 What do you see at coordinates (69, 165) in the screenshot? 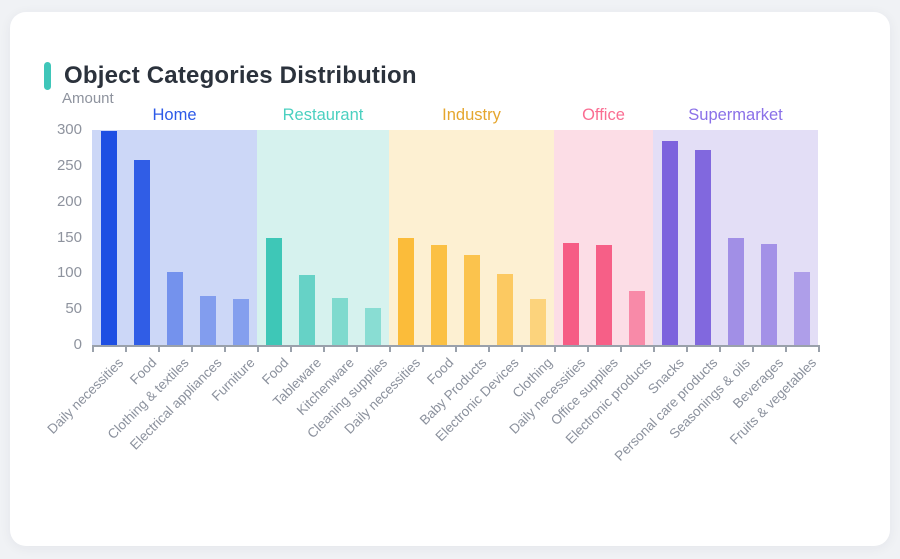
I see `y-tick-label: 250` at bounding box center [69, 165].